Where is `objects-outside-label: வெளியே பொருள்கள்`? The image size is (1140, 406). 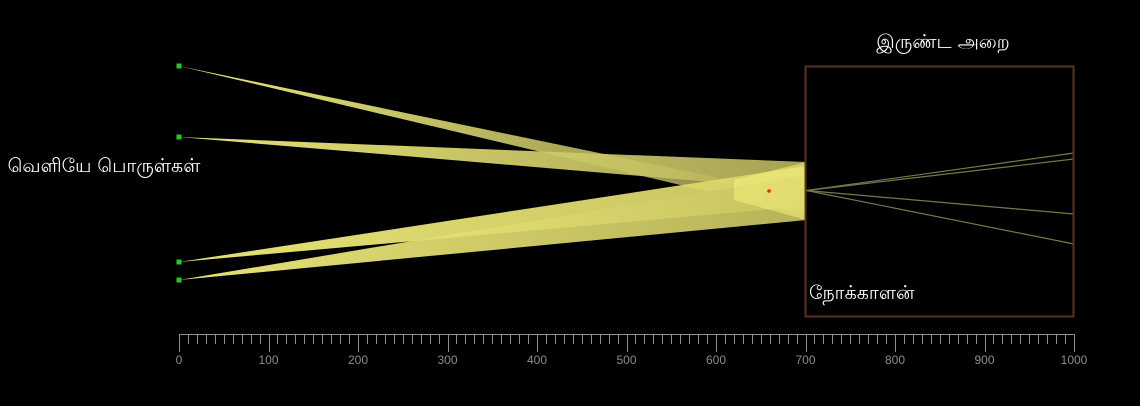 objects-outside-label: வெளியே பொருள்கள் is located at coordinates (105, 166).